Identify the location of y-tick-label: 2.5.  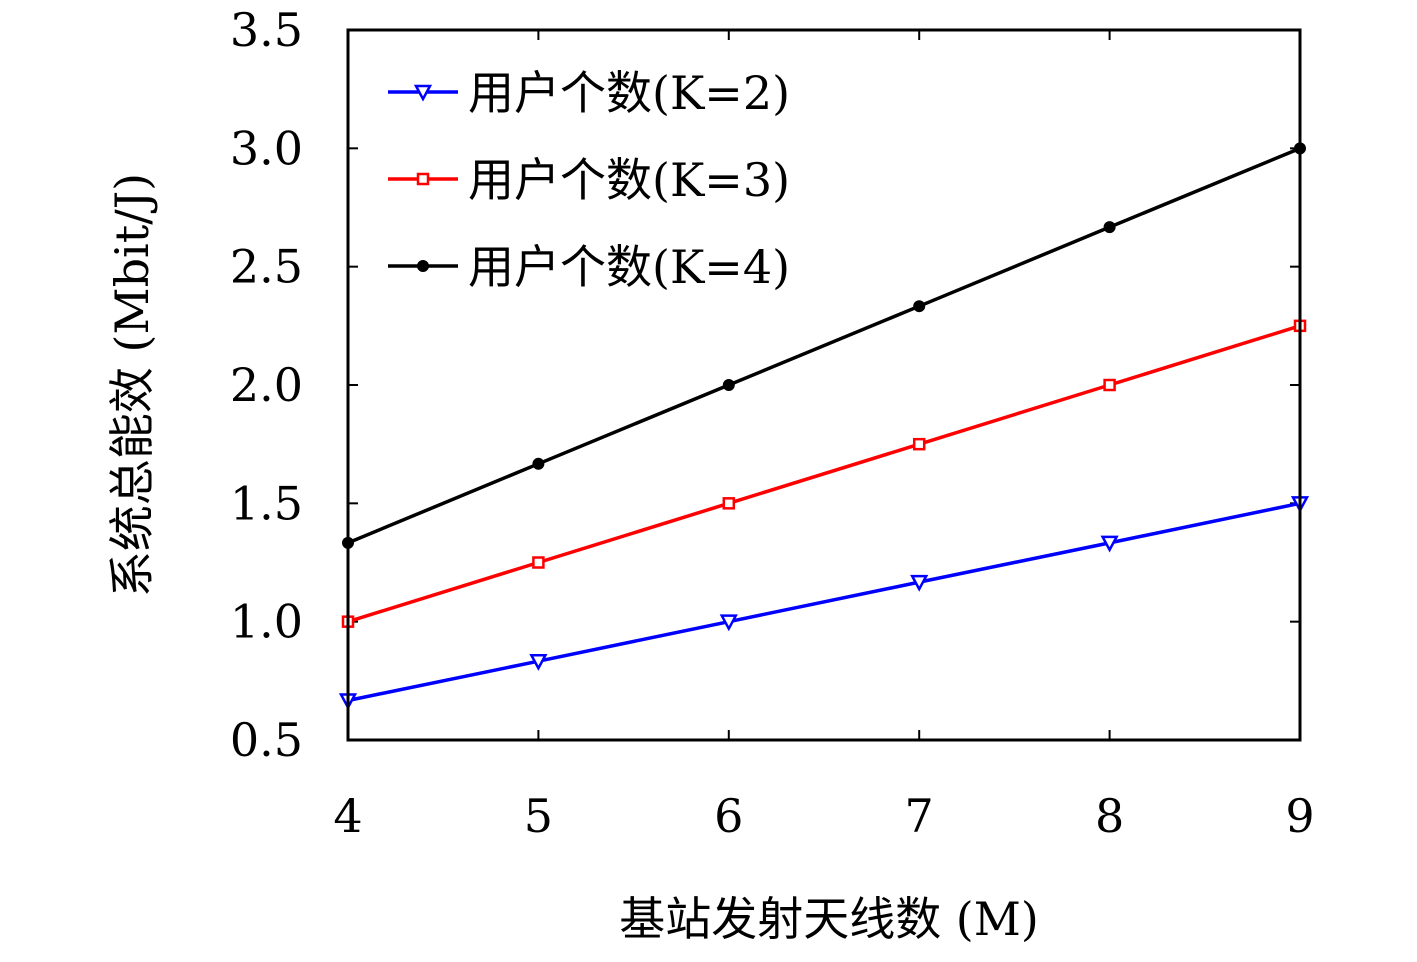
(266, 267).